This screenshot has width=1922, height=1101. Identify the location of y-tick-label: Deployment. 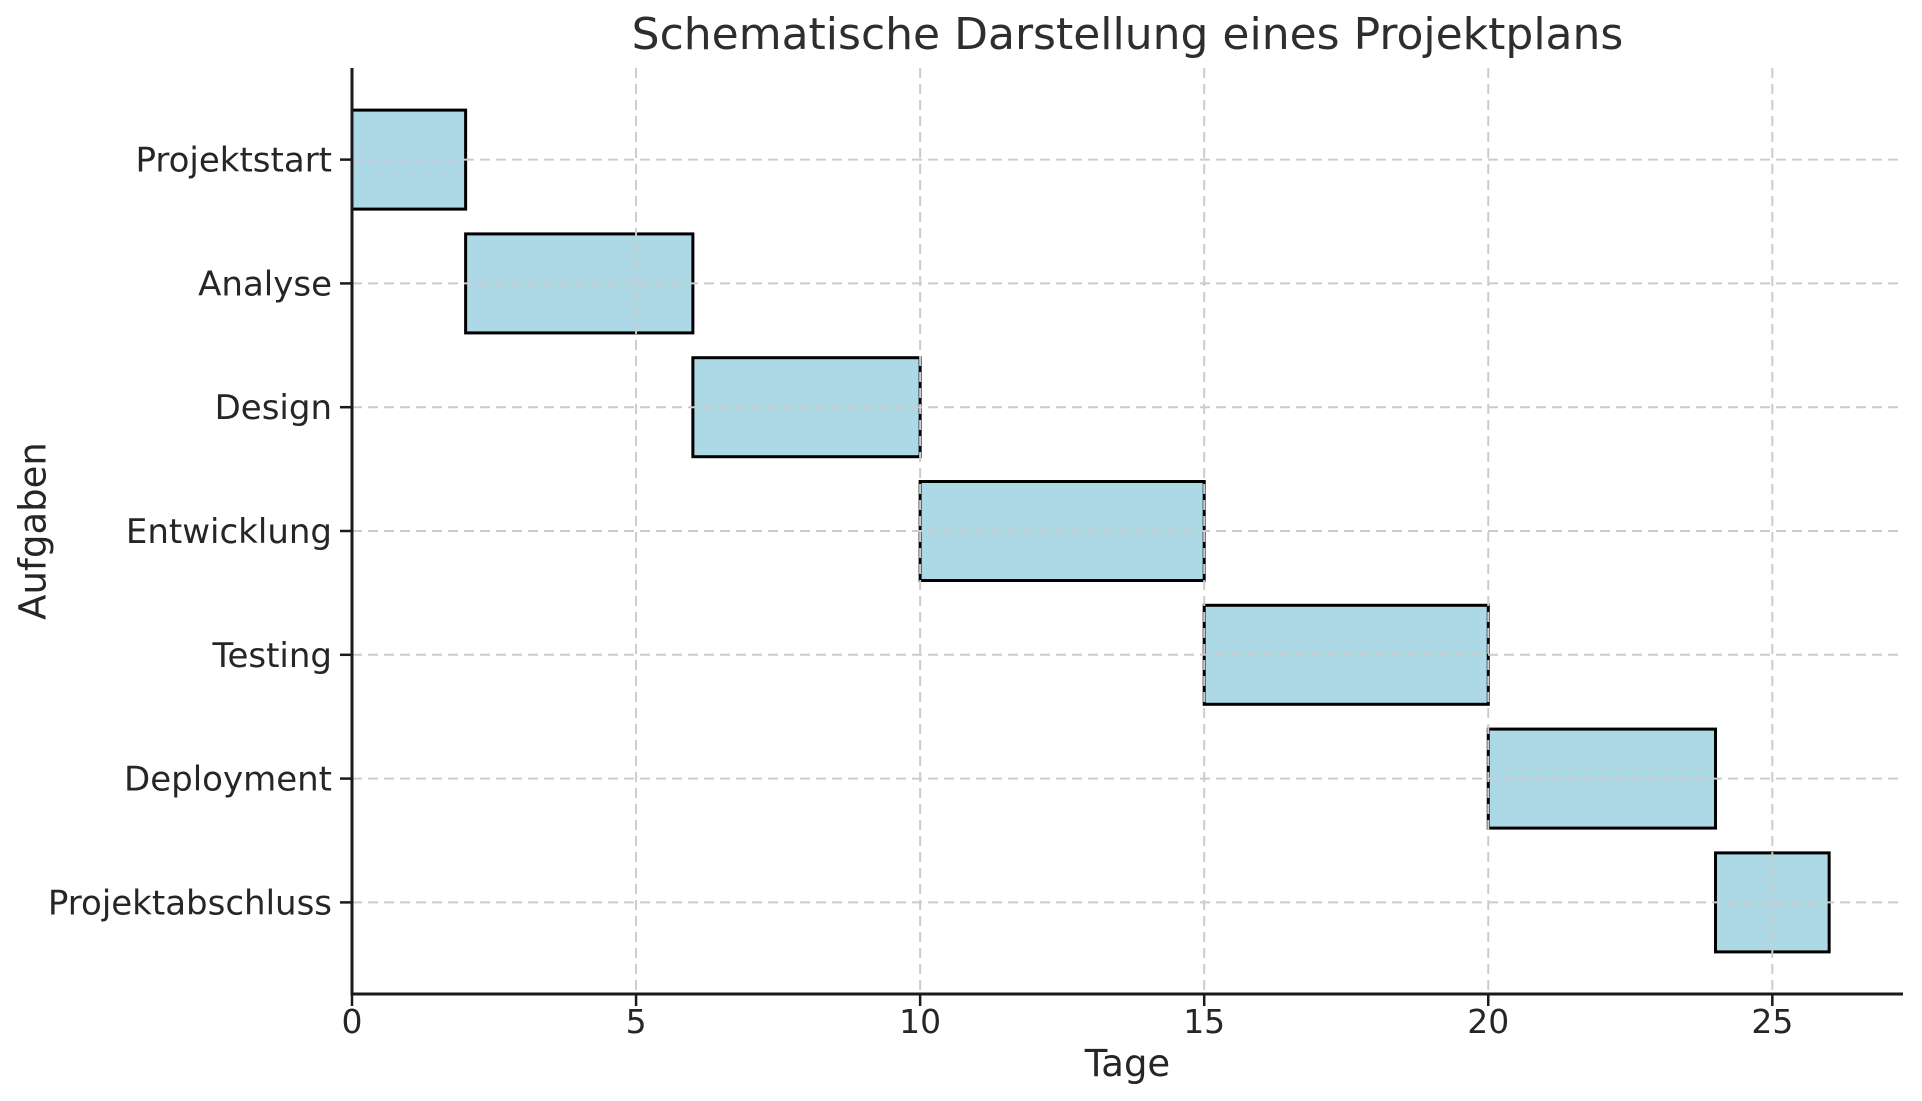
(228, 780).